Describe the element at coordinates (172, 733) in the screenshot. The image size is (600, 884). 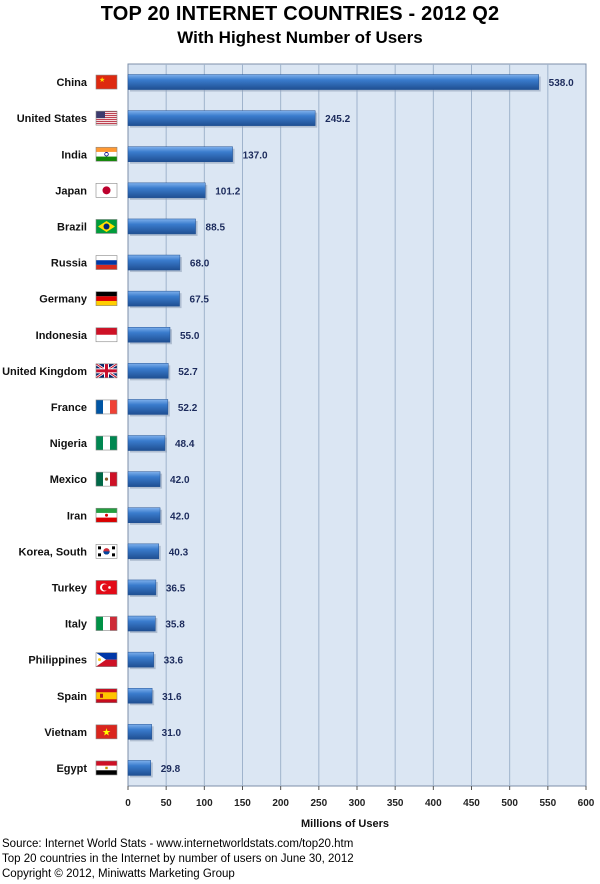
I see `value-label: 31.0` at that location.